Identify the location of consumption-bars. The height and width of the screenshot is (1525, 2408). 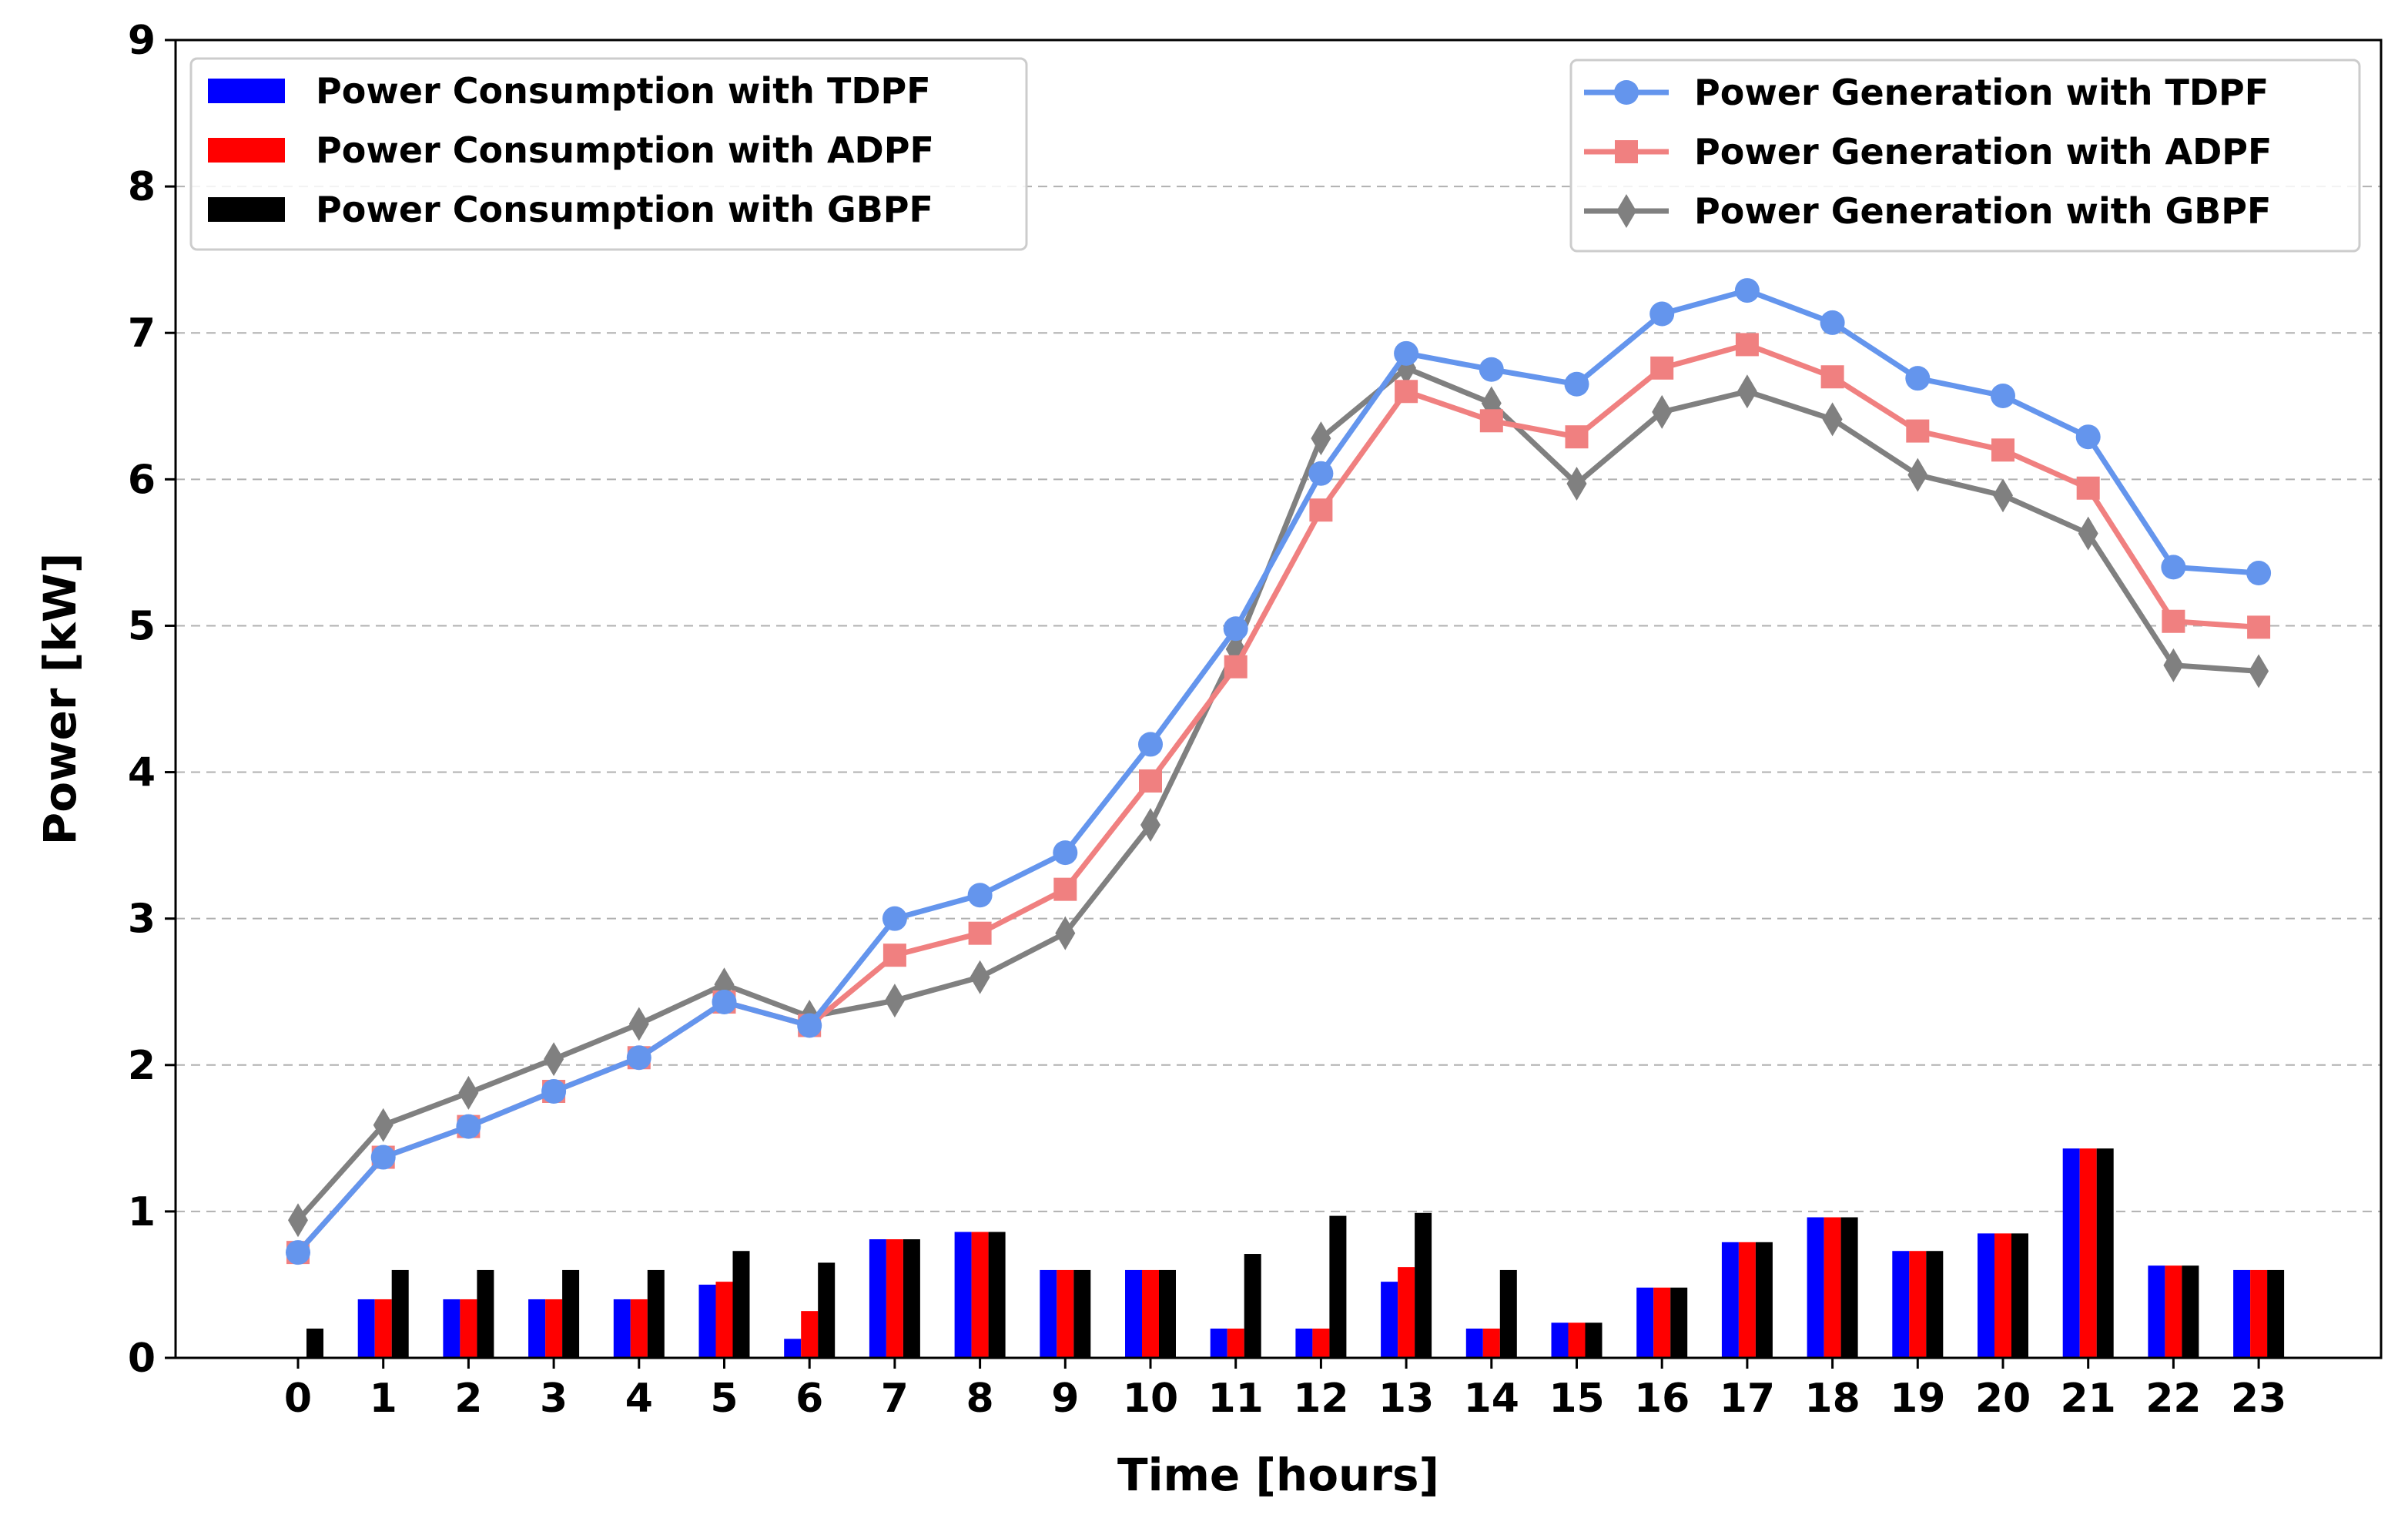
(1296, 1253).